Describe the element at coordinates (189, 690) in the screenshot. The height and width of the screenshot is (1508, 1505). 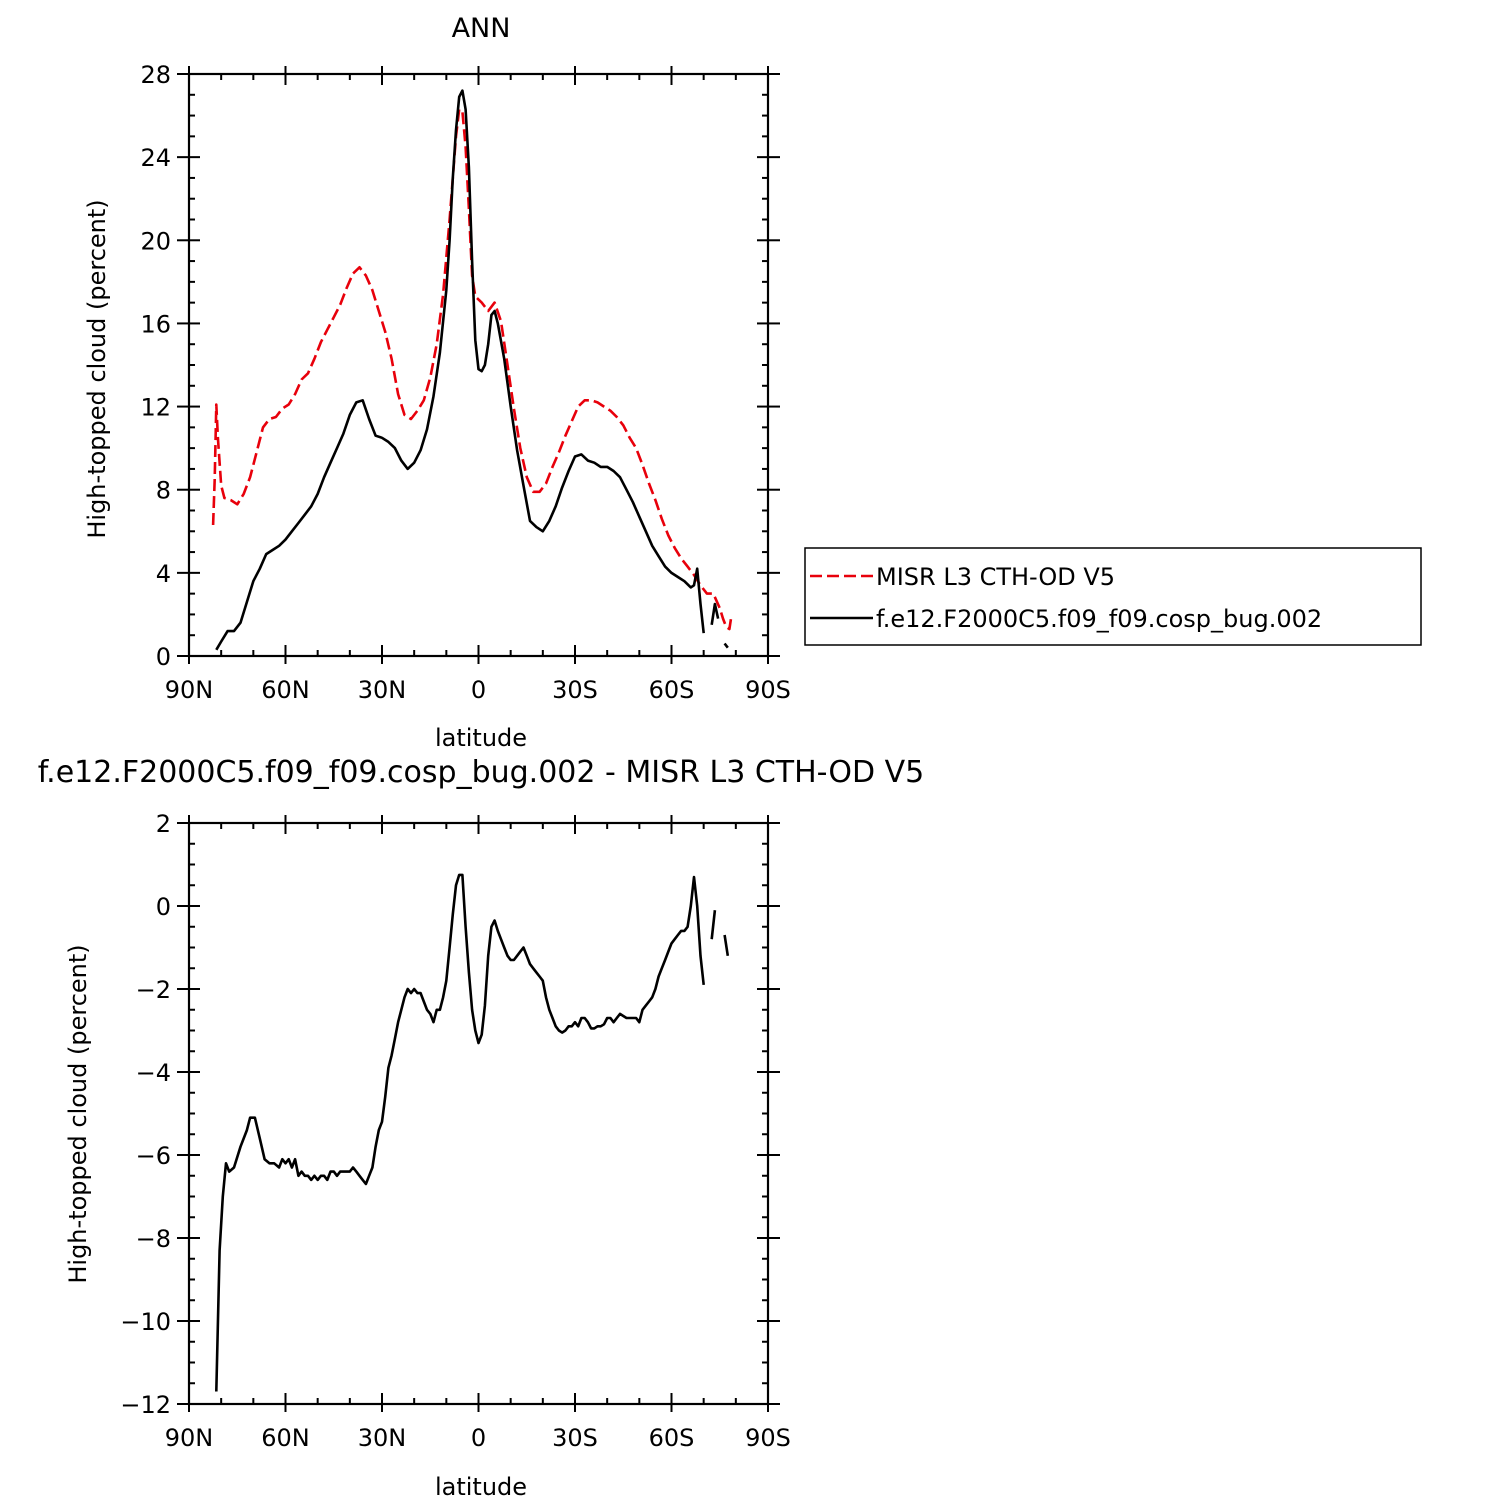
I see `top-x-tick-label: 90N` at that location.